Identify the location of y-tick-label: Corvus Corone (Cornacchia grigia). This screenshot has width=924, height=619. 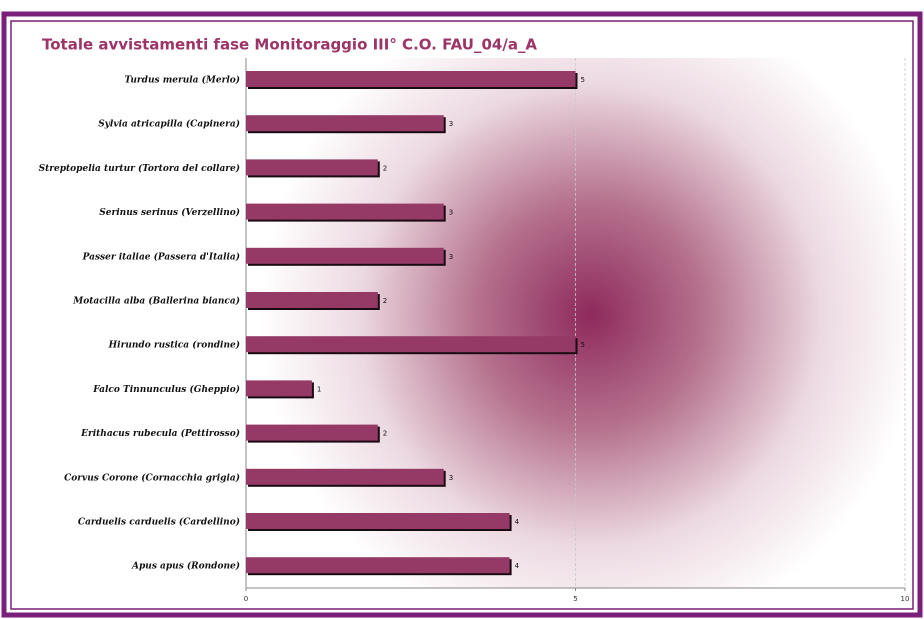
(152, 477).